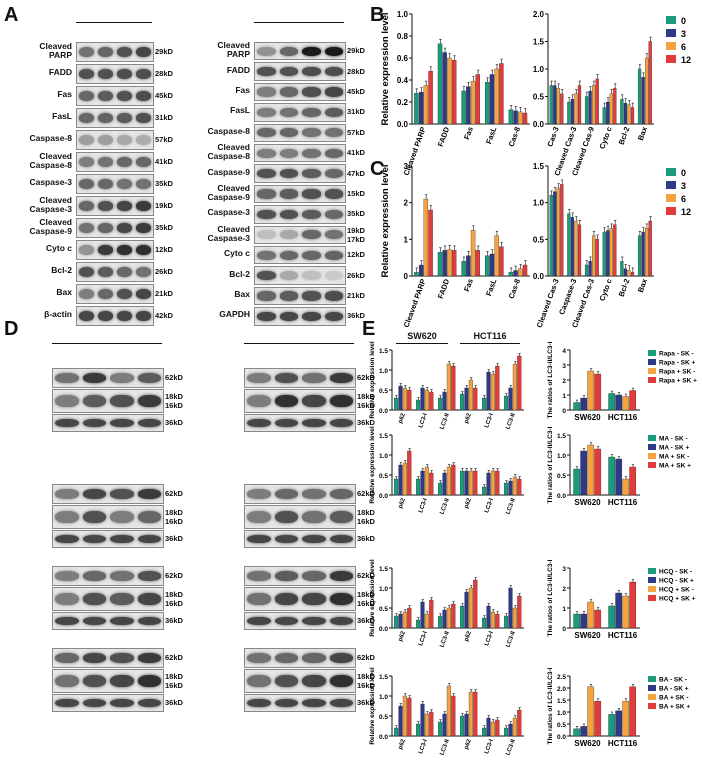 The image size is (702, 784). What do you see at coordinates (356, 234) in the screenshot?
I see `kd-label: 19kD 17kD` at bounding box center [356, 234].